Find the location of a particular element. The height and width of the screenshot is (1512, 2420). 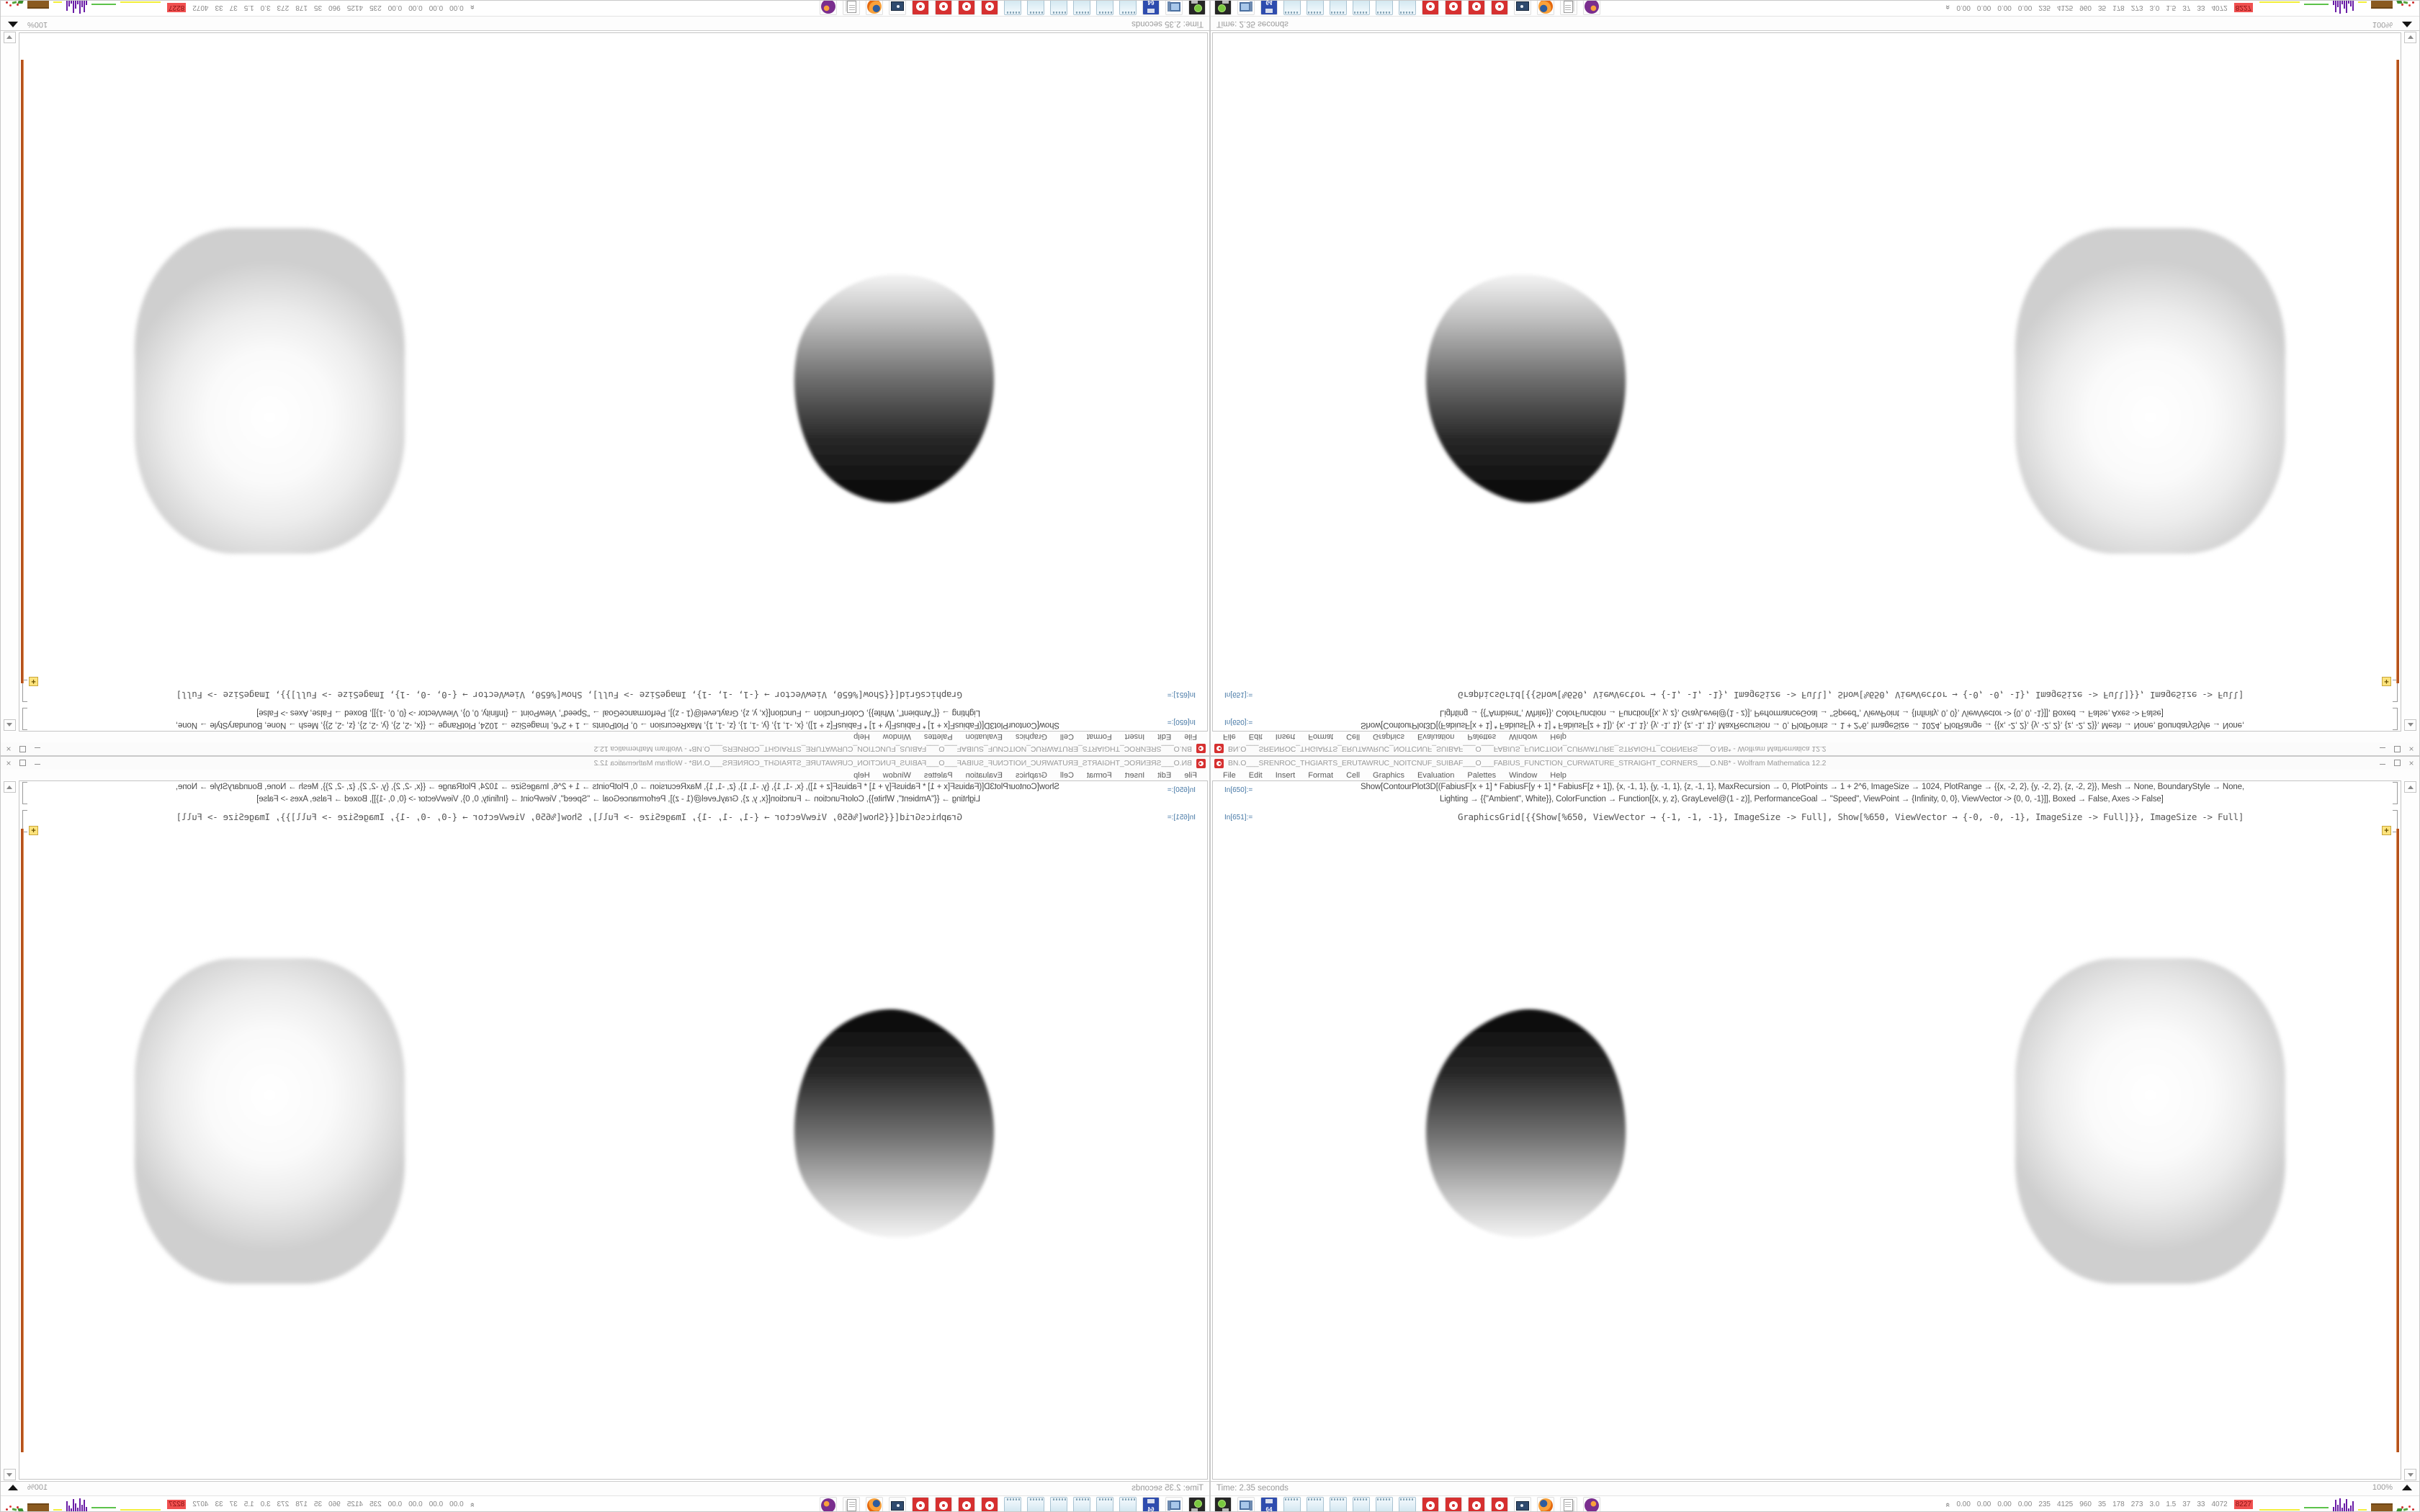

firefox-icon is located at coordinates (1545, 7).